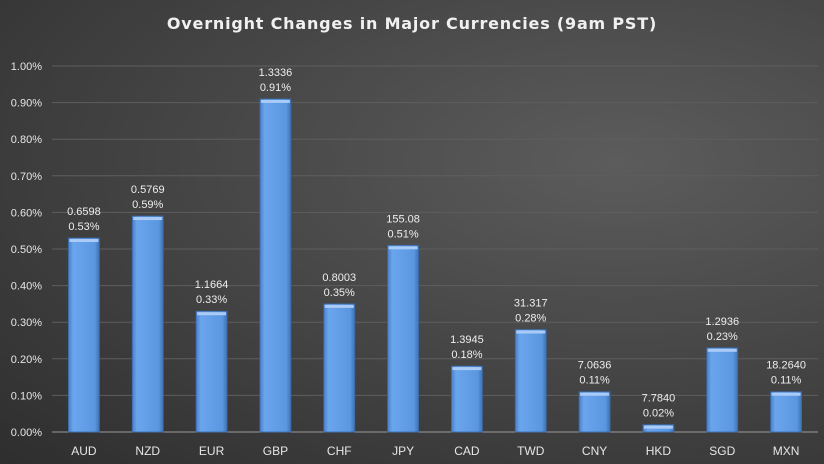  I want to click on value-label: 0.35%, so click(339, 293).